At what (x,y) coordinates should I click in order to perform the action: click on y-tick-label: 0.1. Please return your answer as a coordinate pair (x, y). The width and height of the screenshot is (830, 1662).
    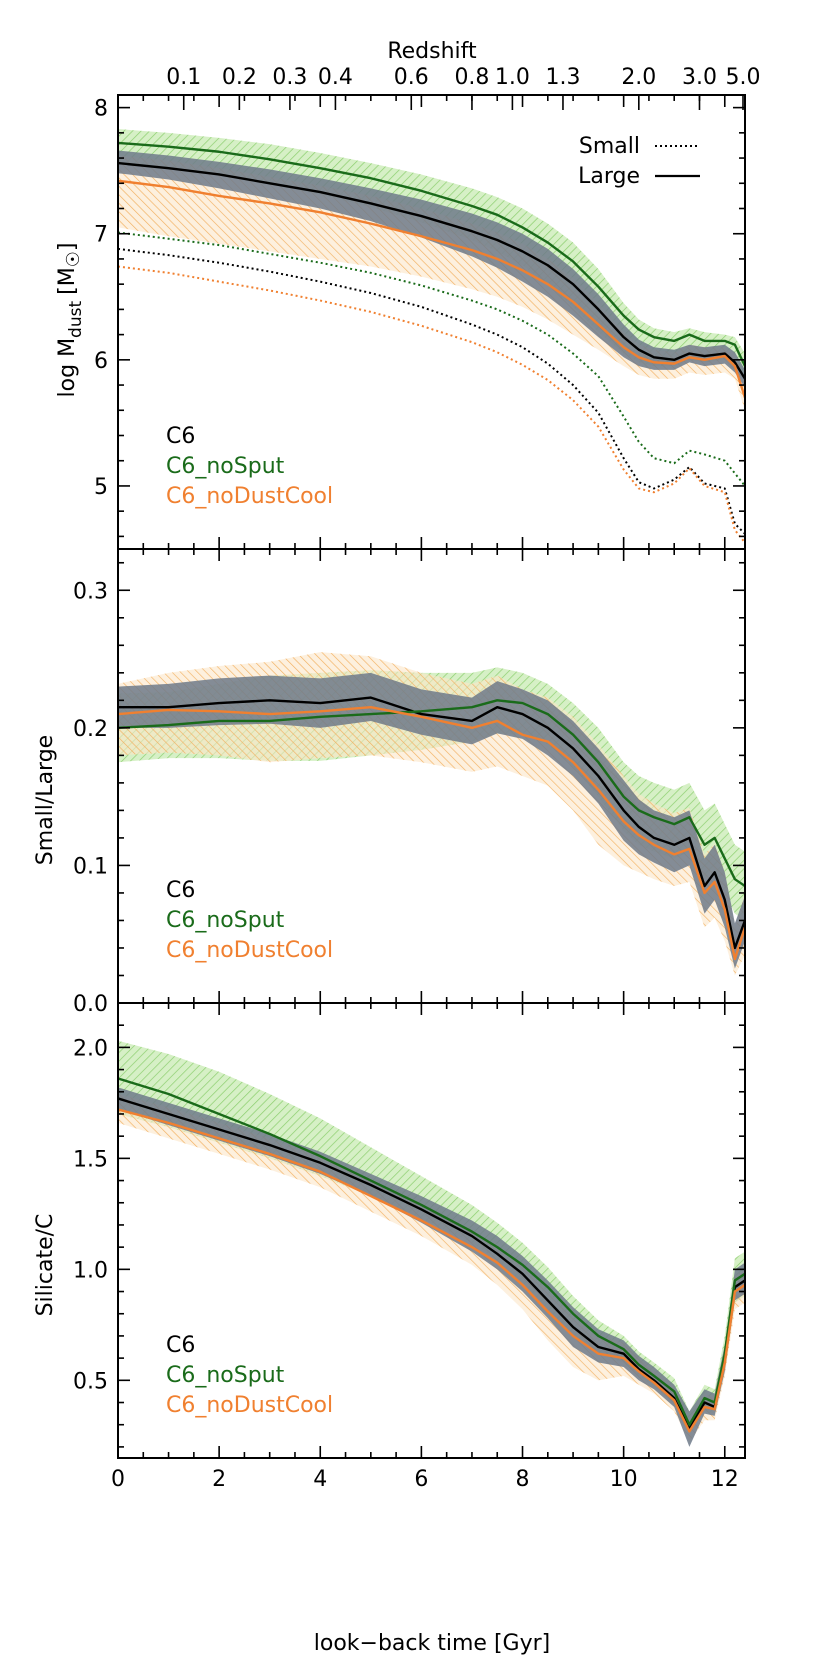
    Looking at the image, I should click on (90, 866).